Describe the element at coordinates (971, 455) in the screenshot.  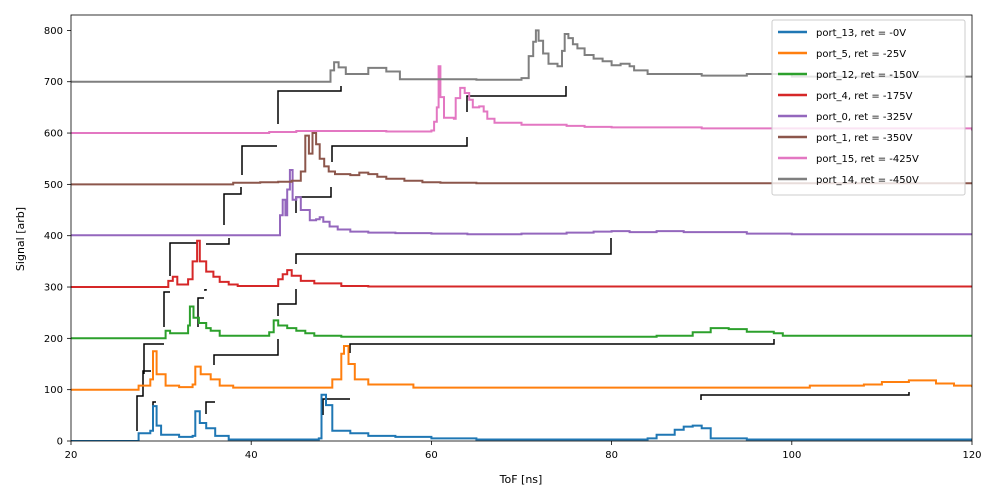
I see `x-tick-label: 120` at that location.